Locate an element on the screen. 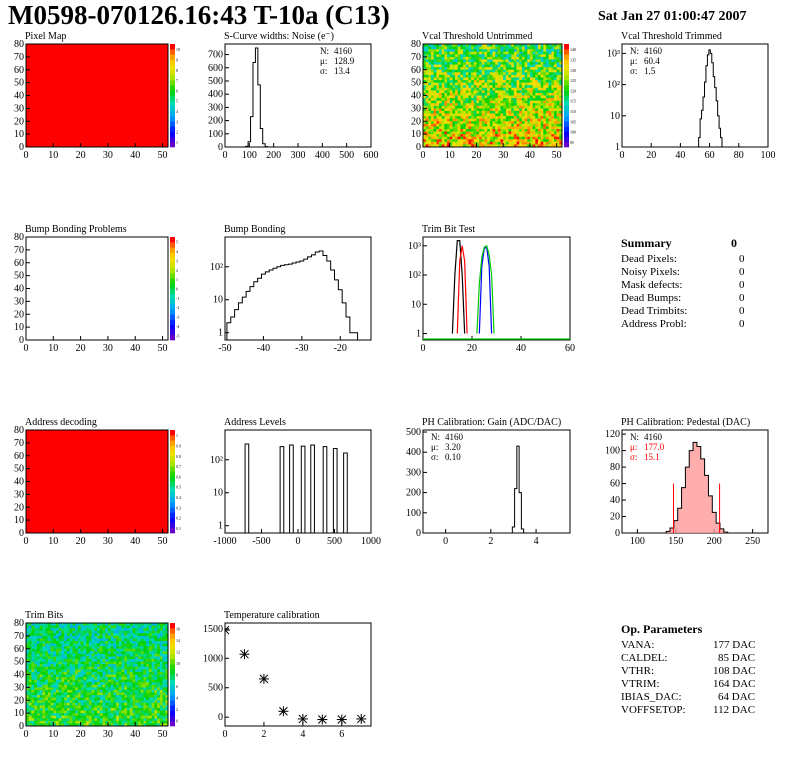  palette-tick-label: 135 is located at coordinates (573, 59).